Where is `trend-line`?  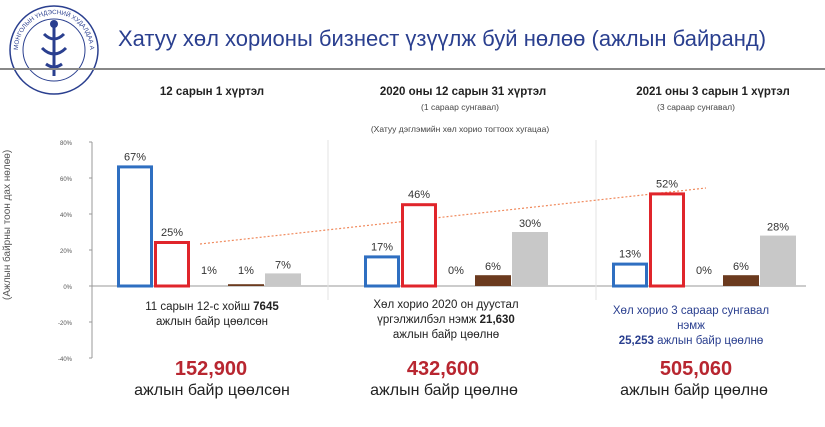
trend-line is located at coordinates (453, 216).